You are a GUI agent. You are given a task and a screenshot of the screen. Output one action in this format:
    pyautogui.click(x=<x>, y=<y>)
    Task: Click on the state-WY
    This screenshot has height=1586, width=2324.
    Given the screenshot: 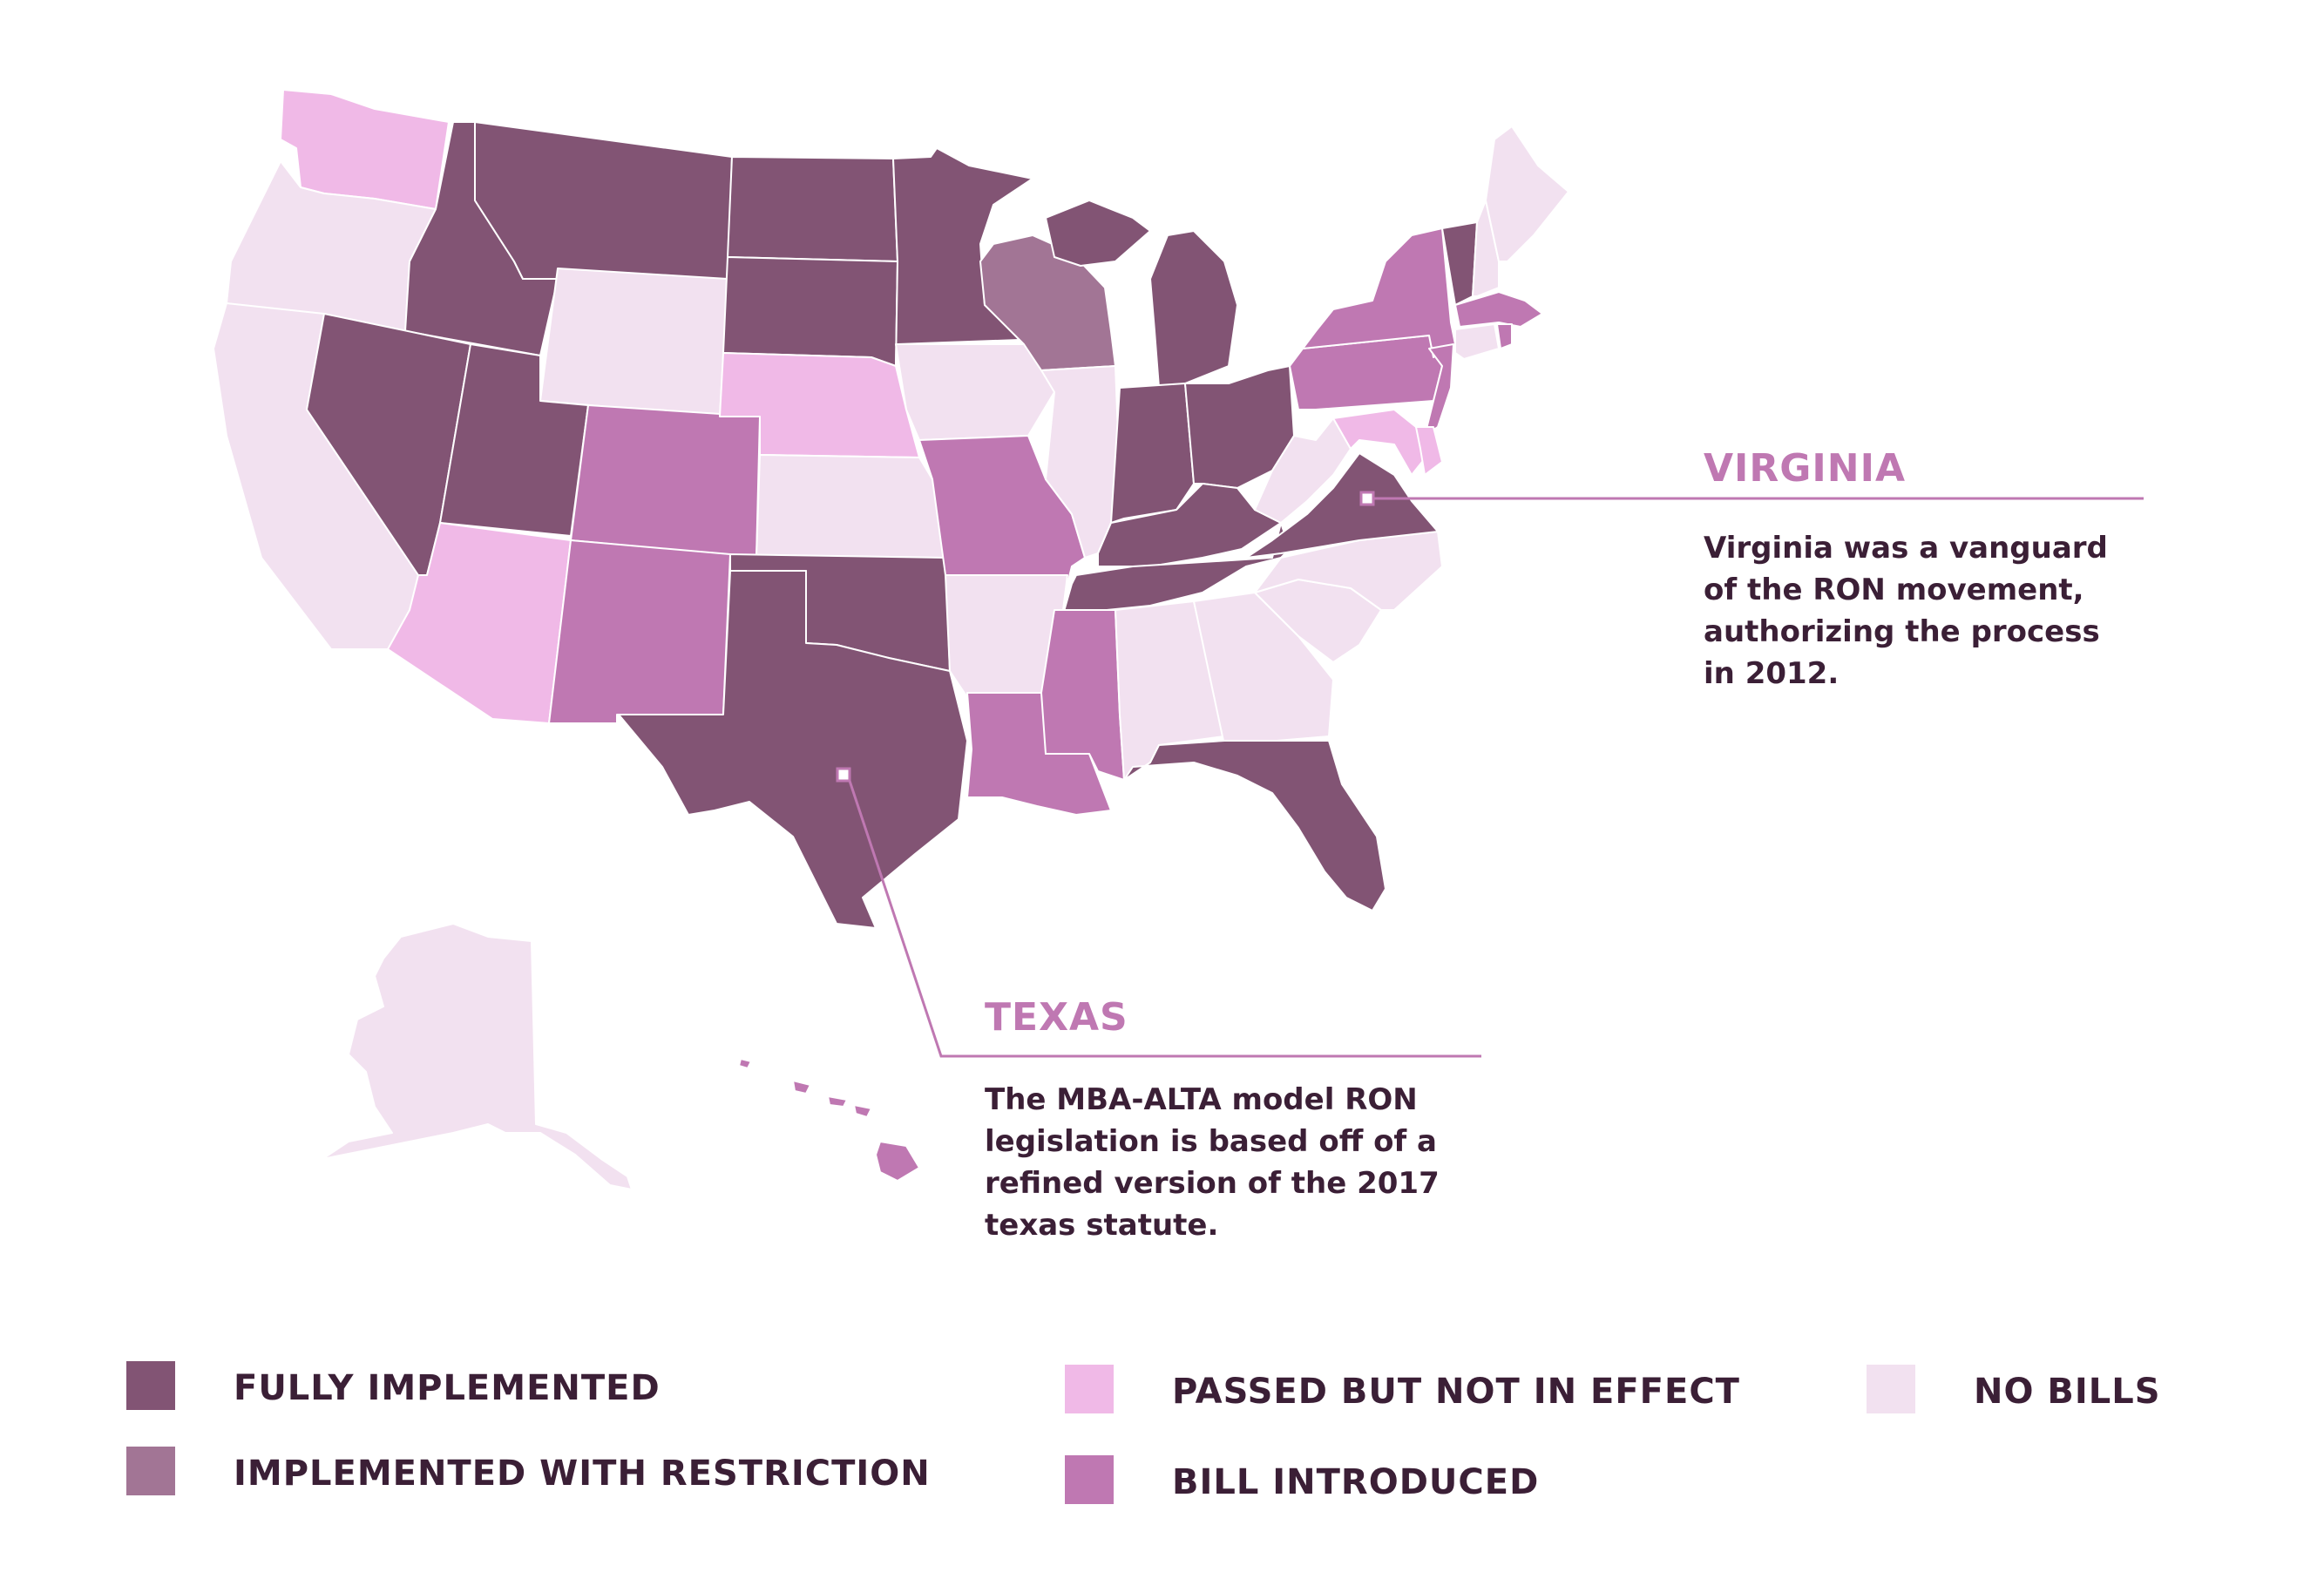 What is the action you would take?
    pyautogui.click(x=634, y=342)
    